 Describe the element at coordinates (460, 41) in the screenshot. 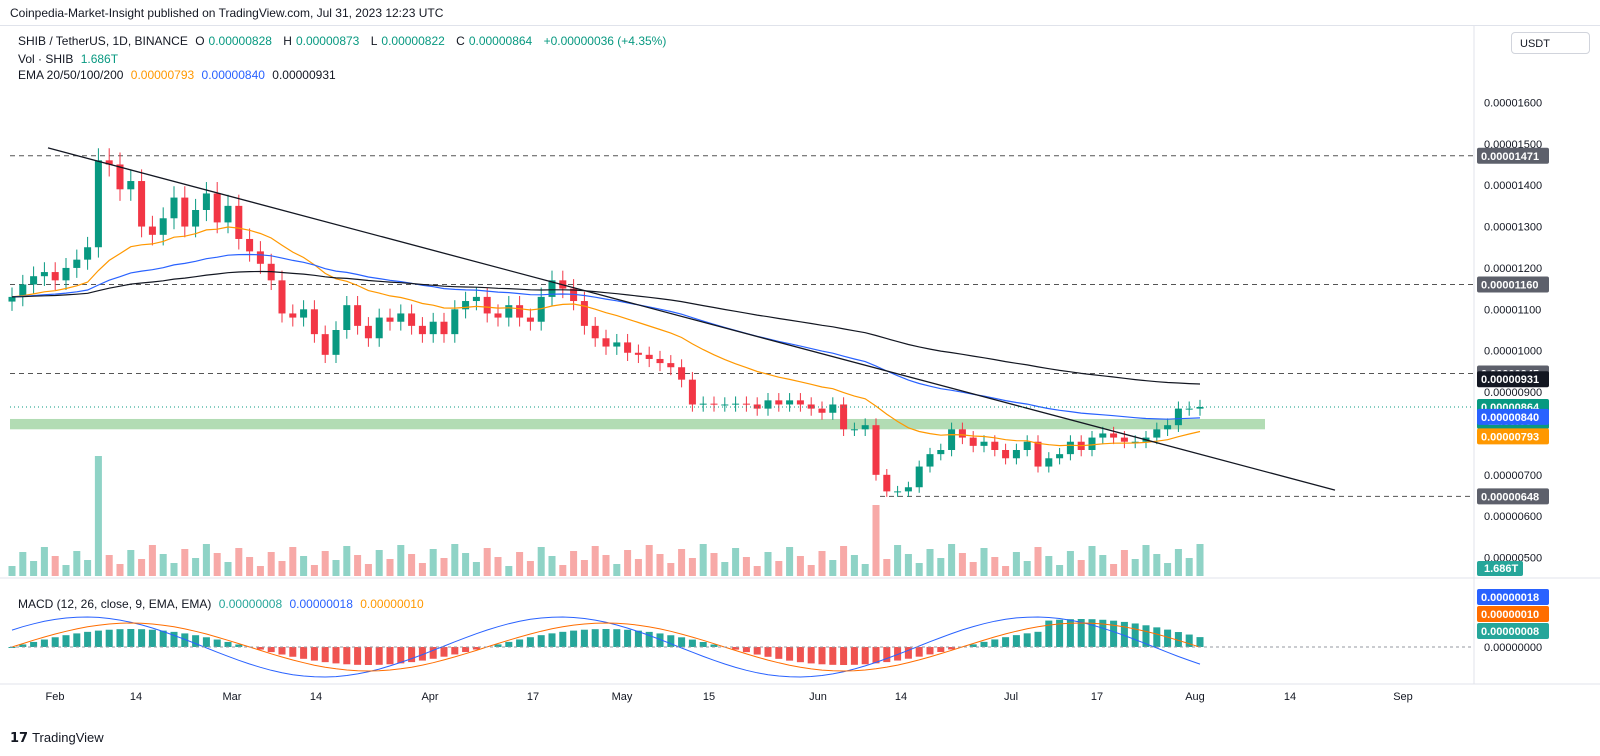

I see `close-label: C` at that location.